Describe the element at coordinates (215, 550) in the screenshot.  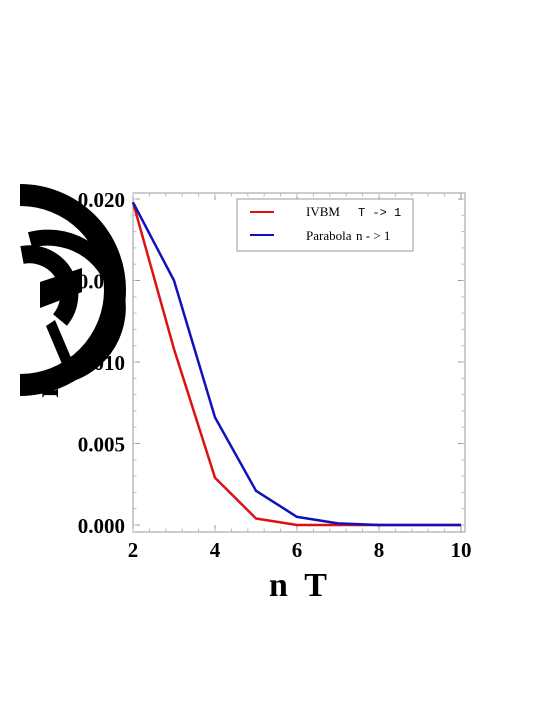
I see `x-tick-label: 4` at that location.